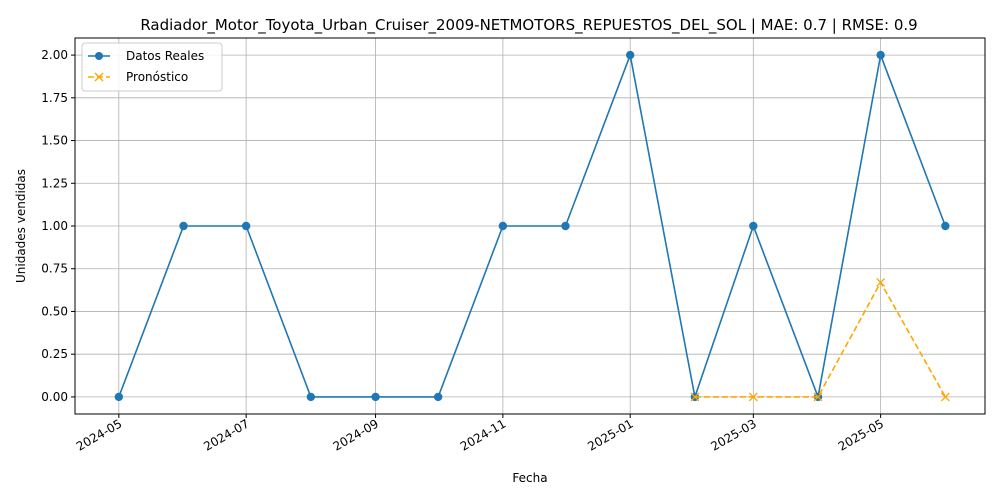 The width and height of the screenshot is (1000, 500). I want to click on y-tick-label: 0.25, so click(54, 354).